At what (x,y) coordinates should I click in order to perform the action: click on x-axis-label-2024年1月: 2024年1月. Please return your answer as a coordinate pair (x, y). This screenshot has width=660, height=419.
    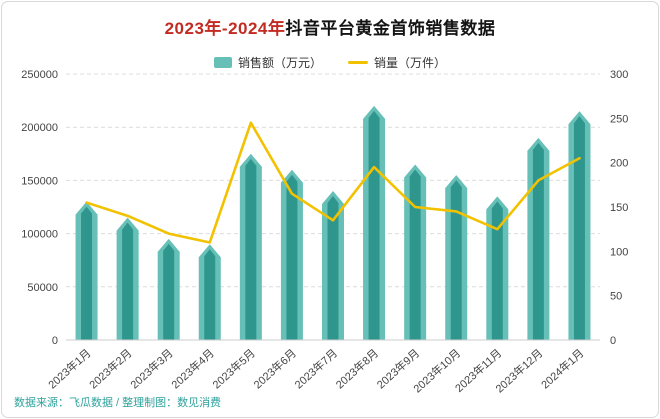
    Looking at the image, I should click on (562, 369).